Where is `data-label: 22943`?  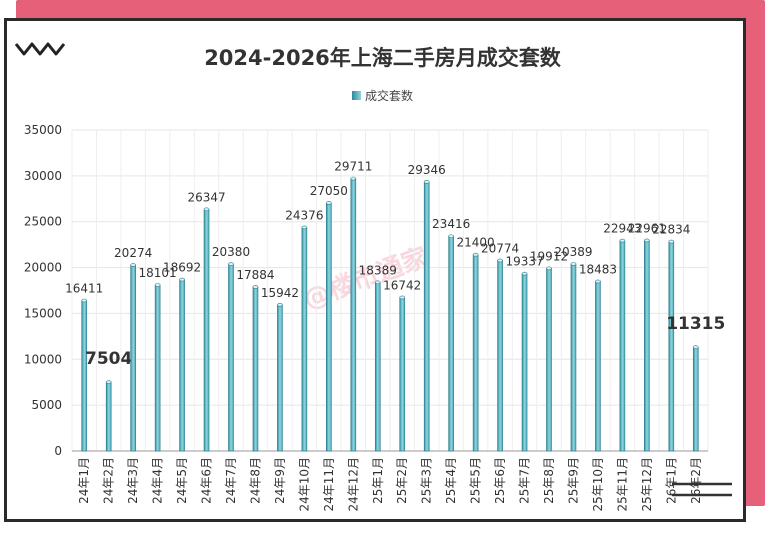 data-label: 22943 is located at coordinates (622, 229).